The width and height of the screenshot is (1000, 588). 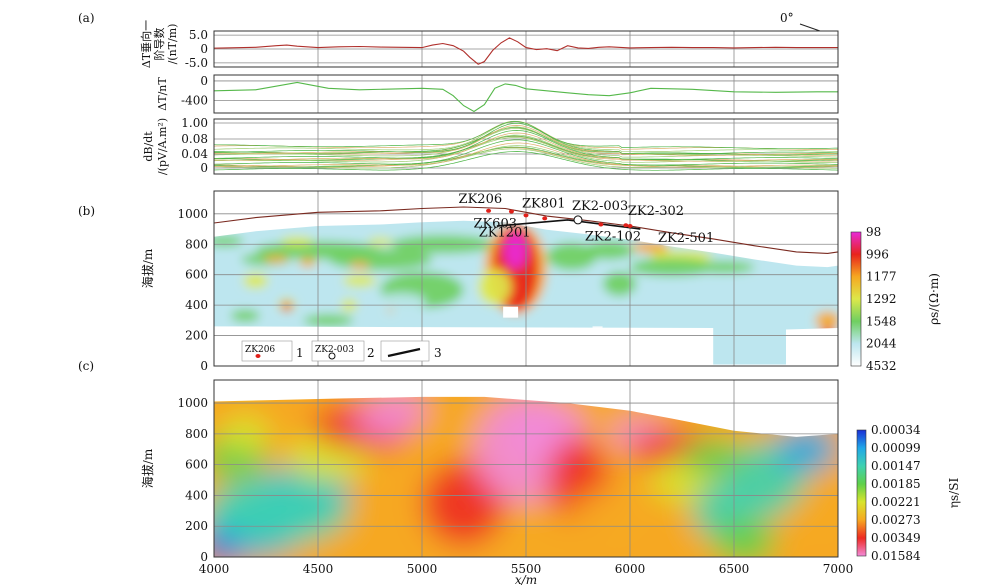 I want to click on a2-ylabel: ΔT/nT, so click(x=162, y=94).